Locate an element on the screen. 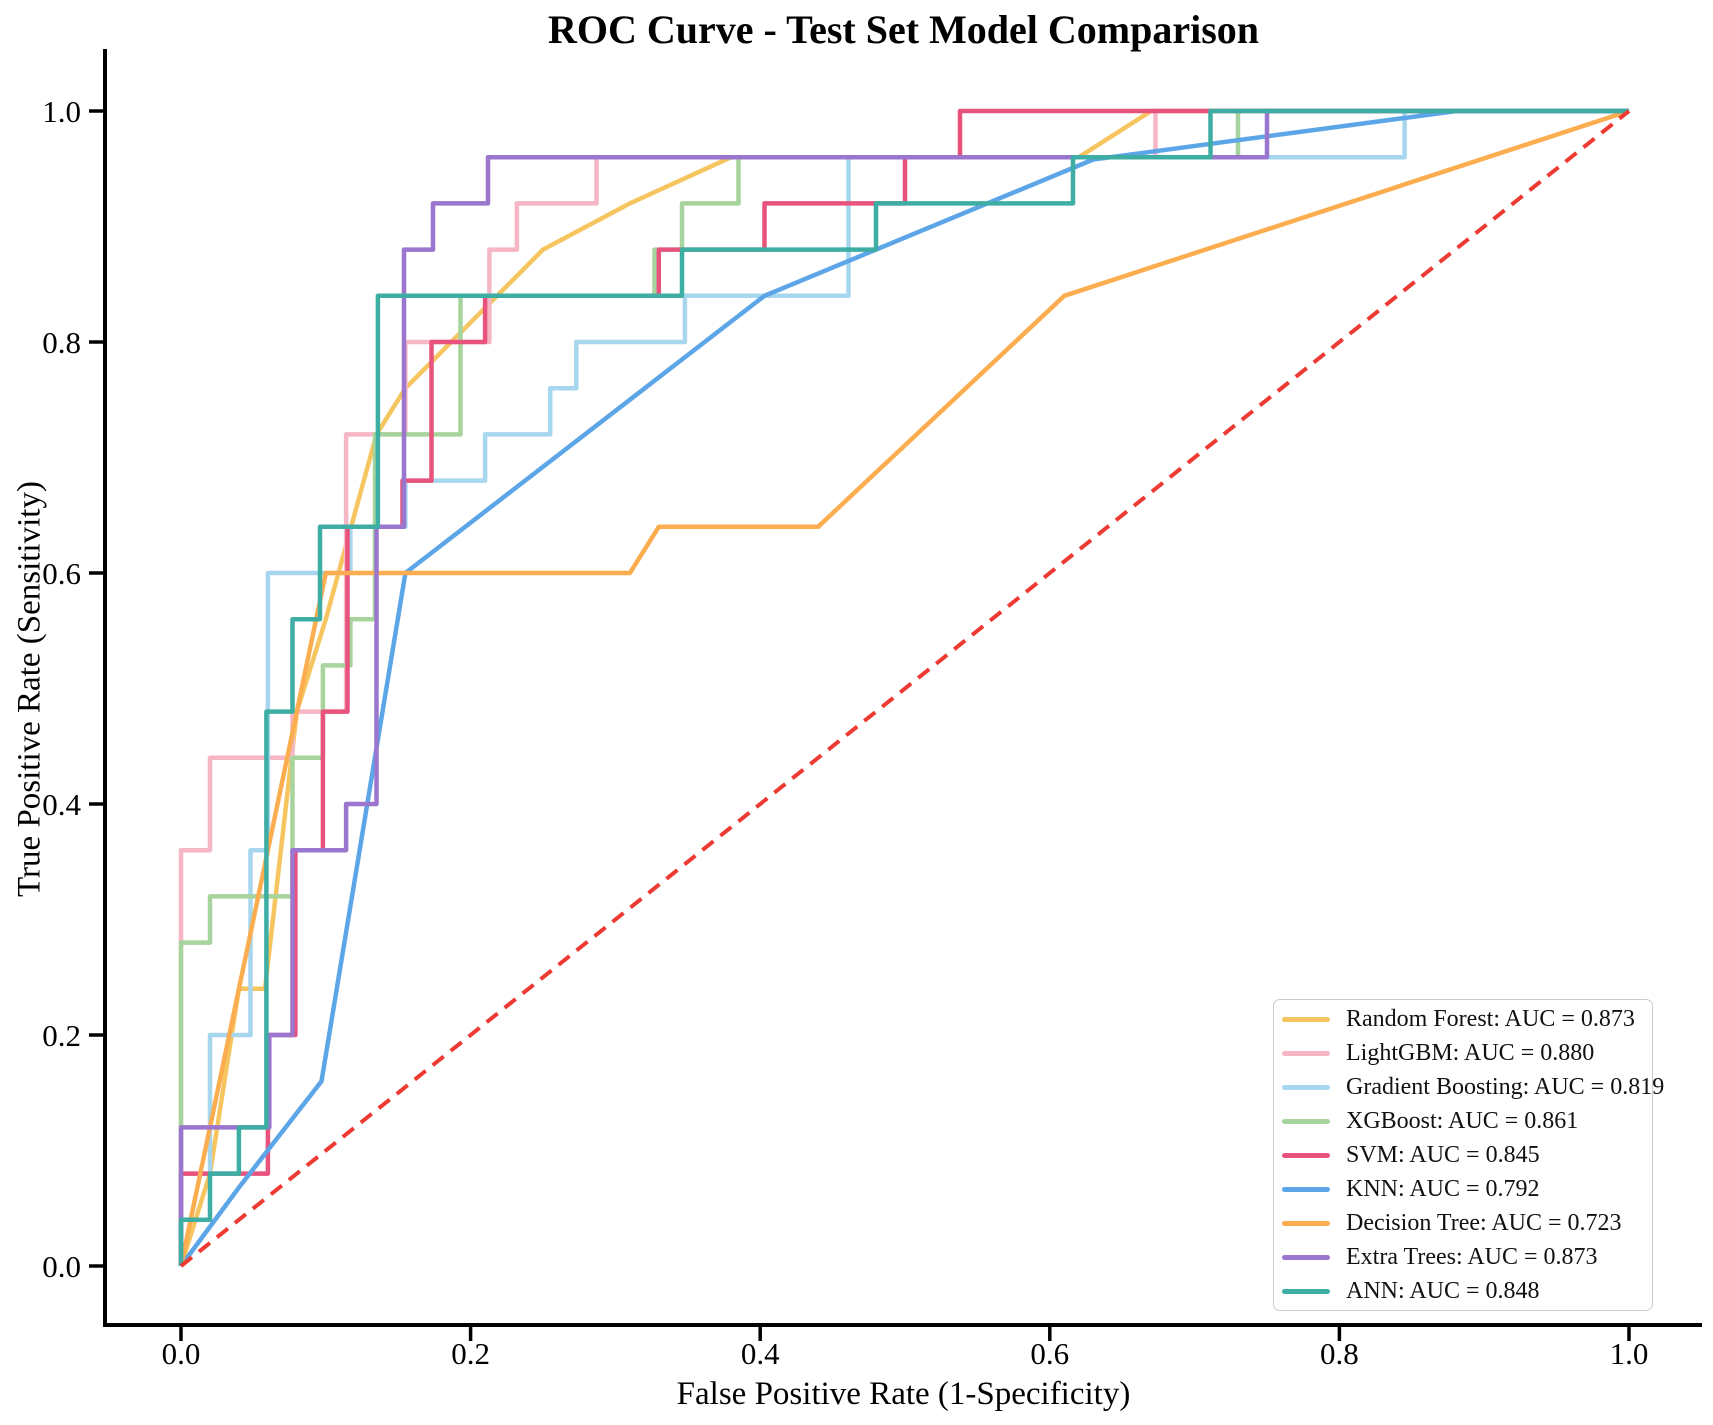  x-tick-label: 0.2 is located at coordinates (470, 1353).